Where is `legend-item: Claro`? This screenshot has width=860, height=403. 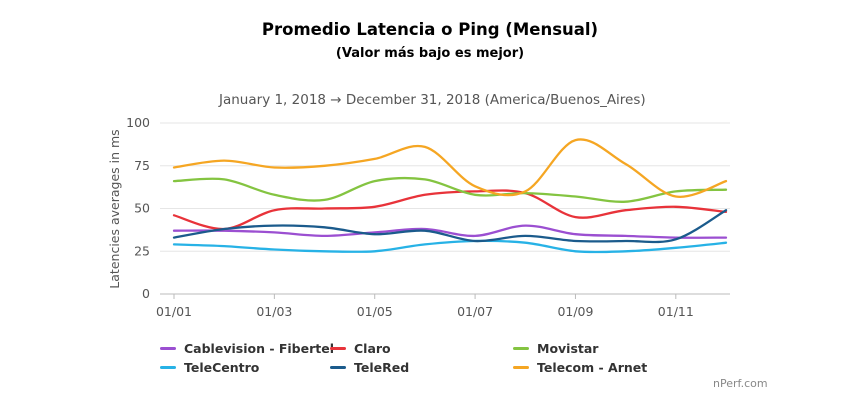 legend-item: Claro is located at coordinates (360, 348).